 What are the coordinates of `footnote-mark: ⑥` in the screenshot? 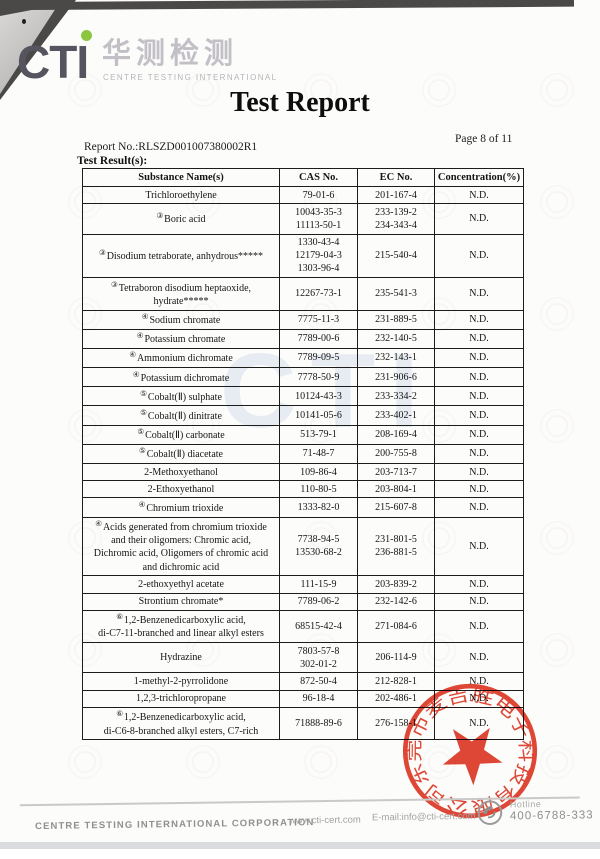 It's located at (119, 714).